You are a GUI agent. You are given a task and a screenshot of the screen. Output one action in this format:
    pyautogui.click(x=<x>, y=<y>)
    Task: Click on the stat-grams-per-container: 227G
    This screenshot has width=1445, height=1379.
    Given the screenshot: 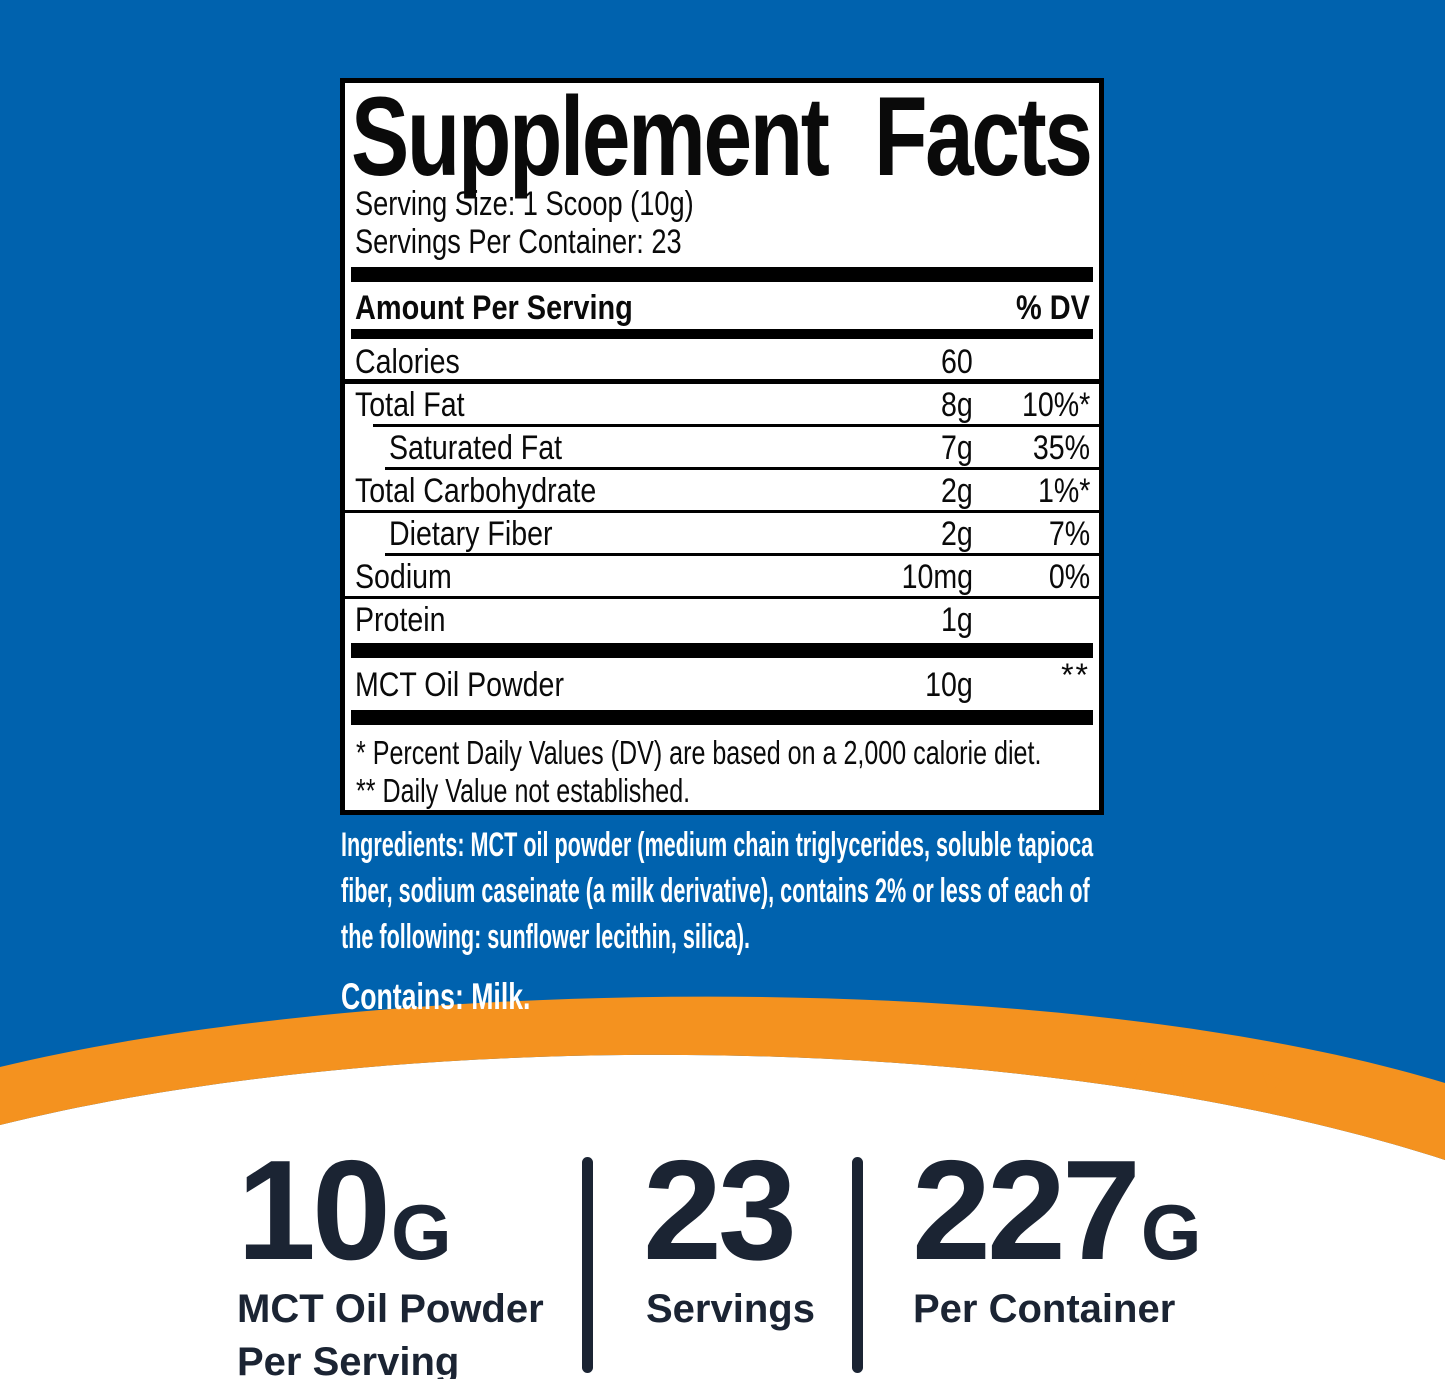 What is the action you would take?
    pyautogui.click(x=1057, y=1211)
    